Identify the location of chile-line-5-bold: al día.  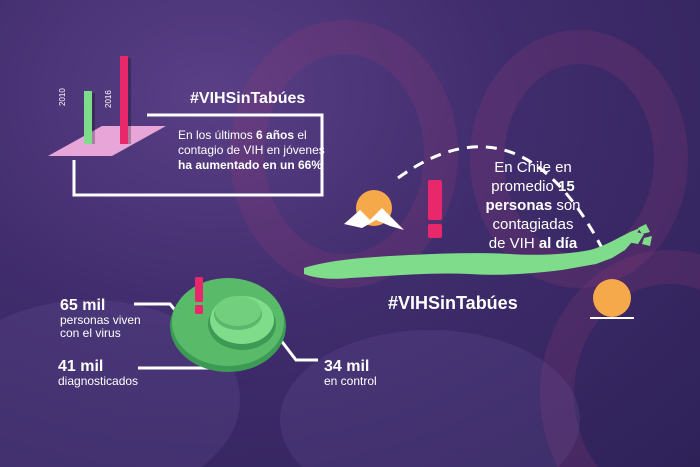
(558, 243).